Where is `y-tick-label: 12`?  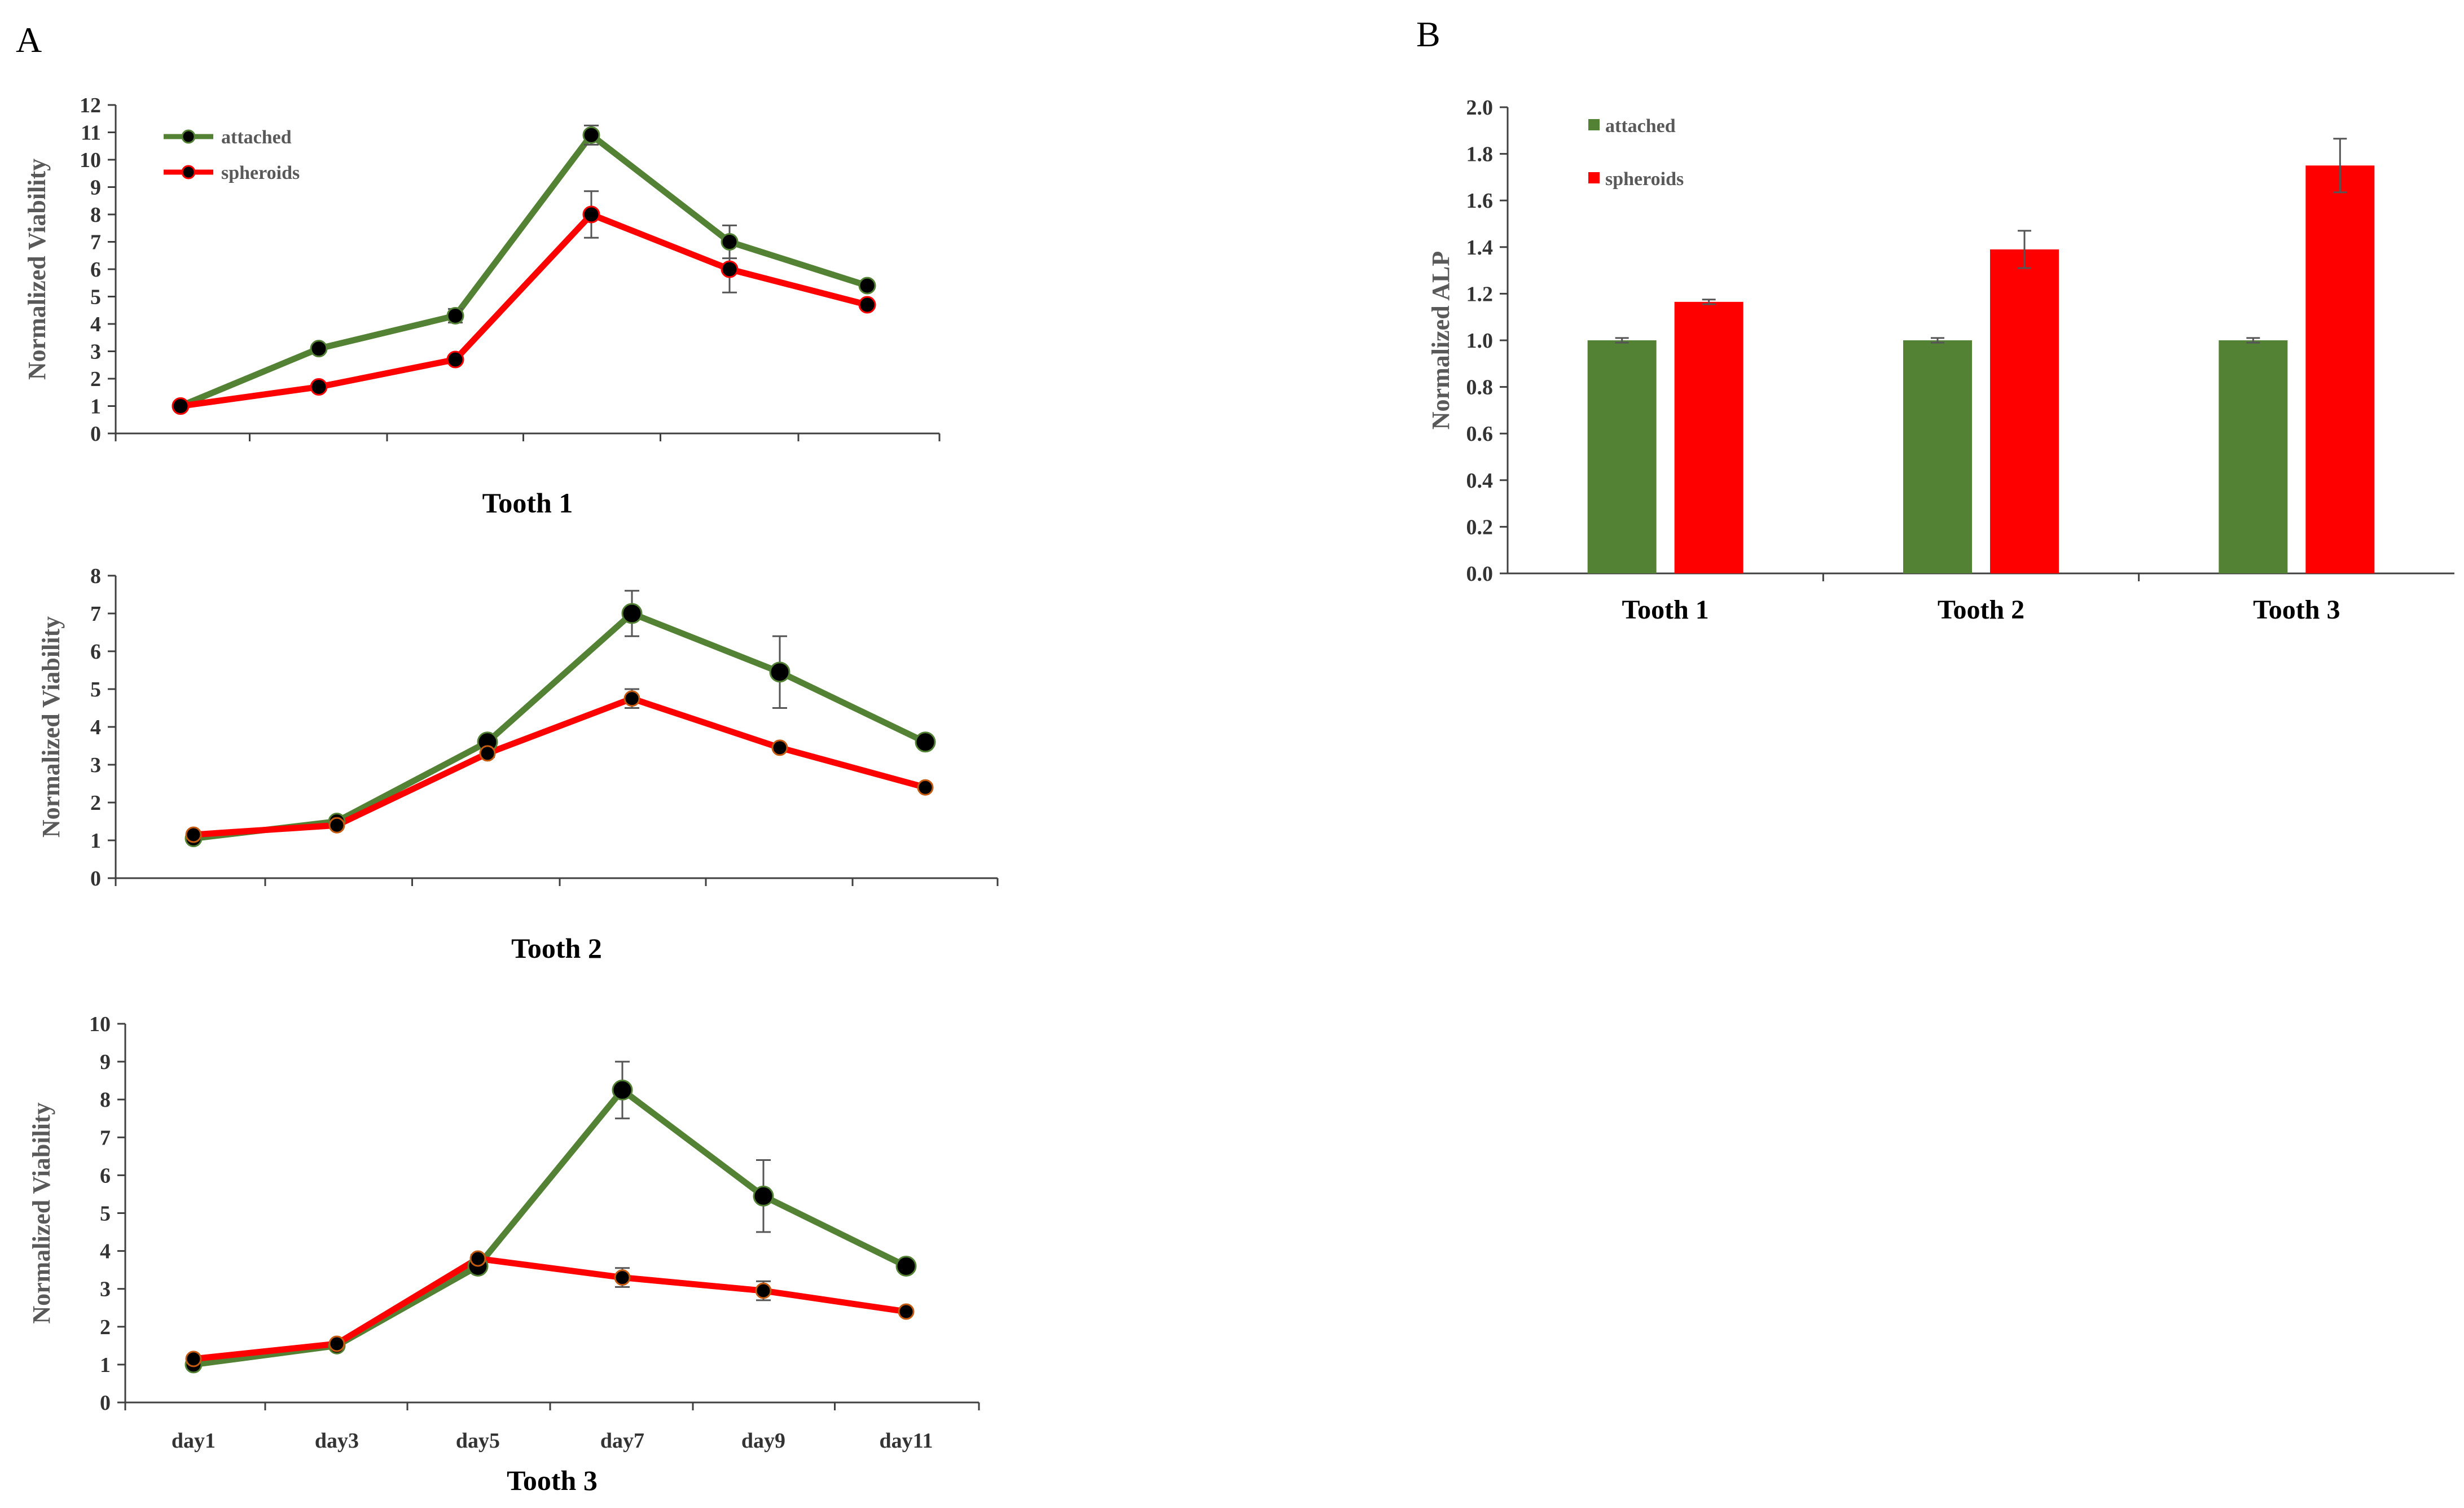
y-tick-label: 12 is located at coordinates (90, 105).